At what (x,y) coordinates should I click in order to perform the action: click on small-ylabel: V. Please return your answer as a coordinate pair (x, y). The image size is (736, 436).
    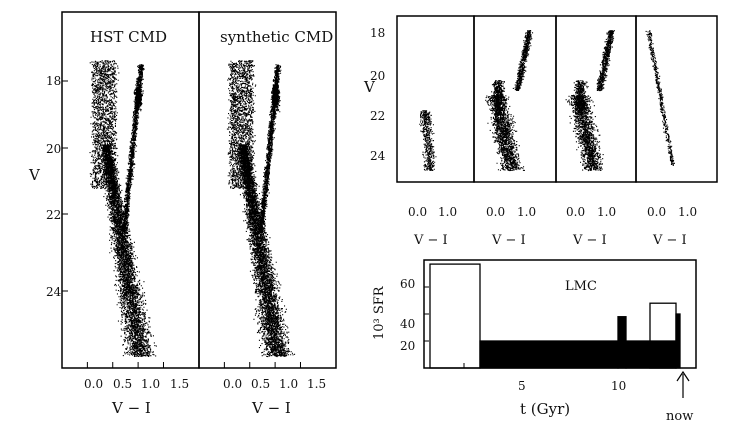
    Looking at the image, I should click on (369, 87).